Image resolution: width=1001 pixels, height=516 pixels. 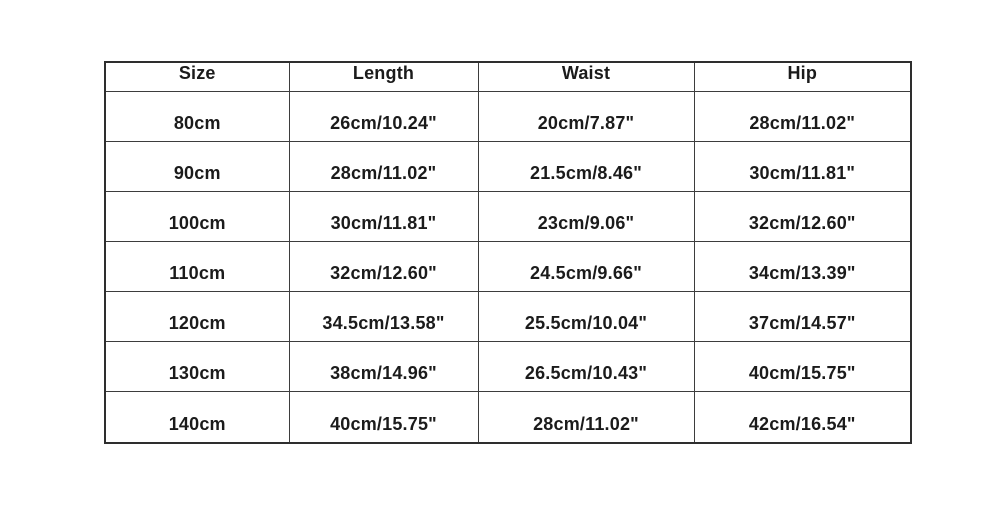 I want to click on table-cell-size: 110cm, so click(x=197, y=267).